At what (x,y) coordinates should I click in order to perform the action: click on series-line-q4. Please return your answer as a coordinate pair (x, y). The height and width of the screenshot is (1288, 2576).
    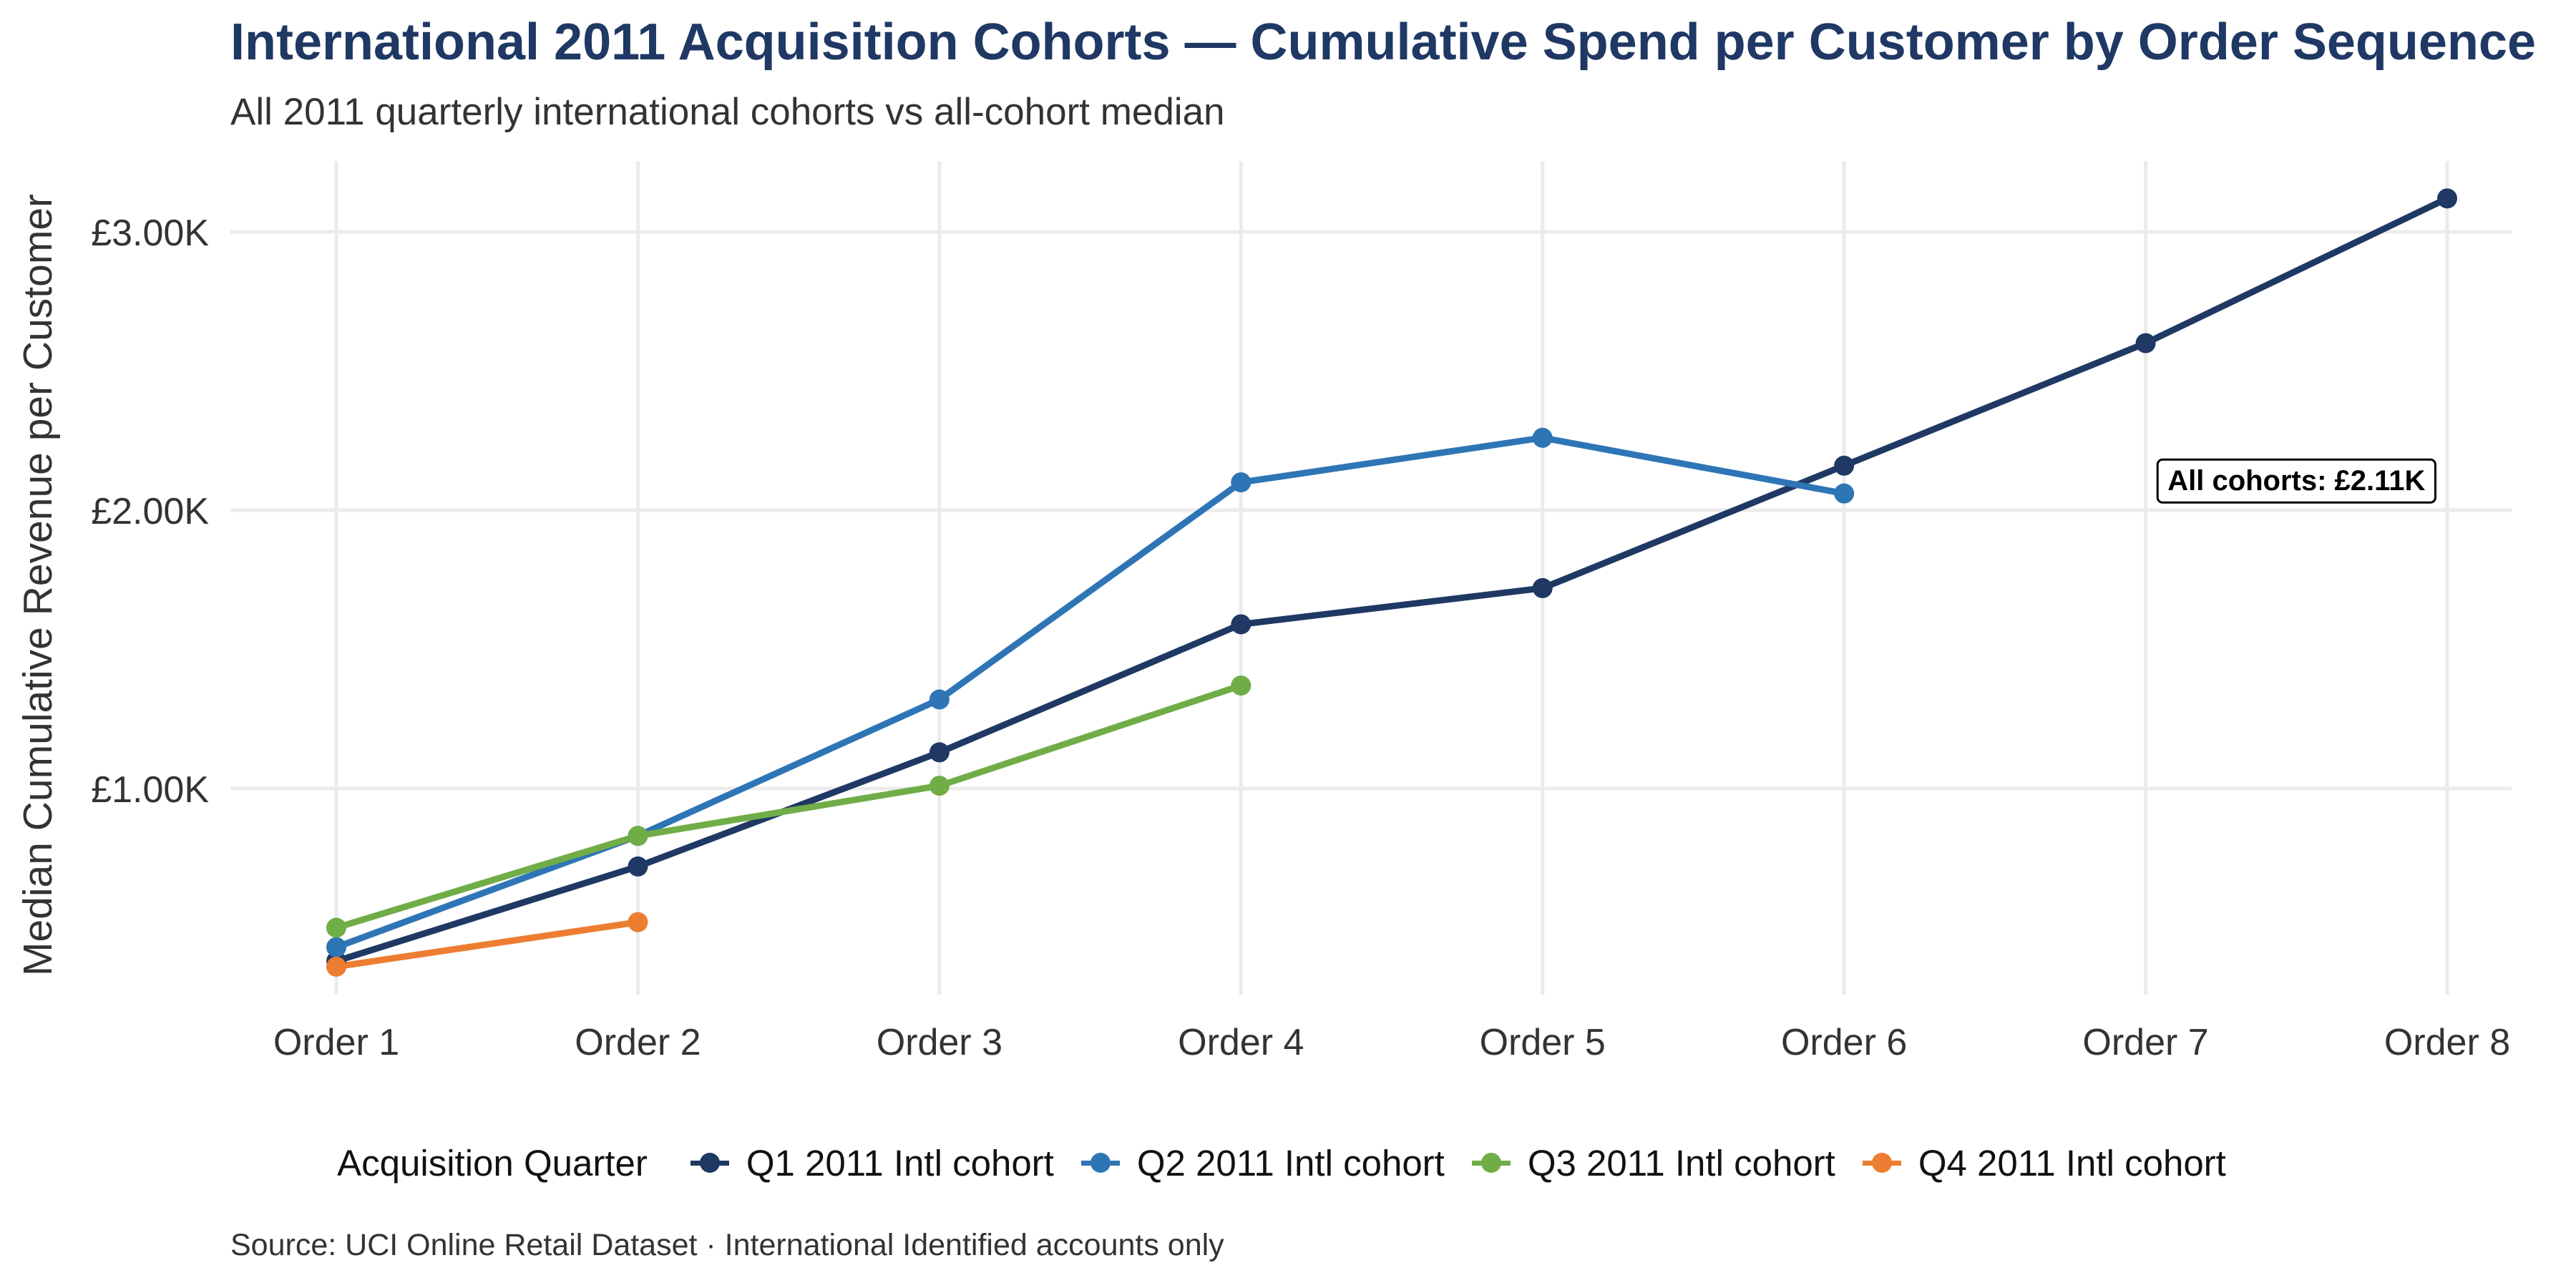
    Looking at the image, I should click on (487, 944).